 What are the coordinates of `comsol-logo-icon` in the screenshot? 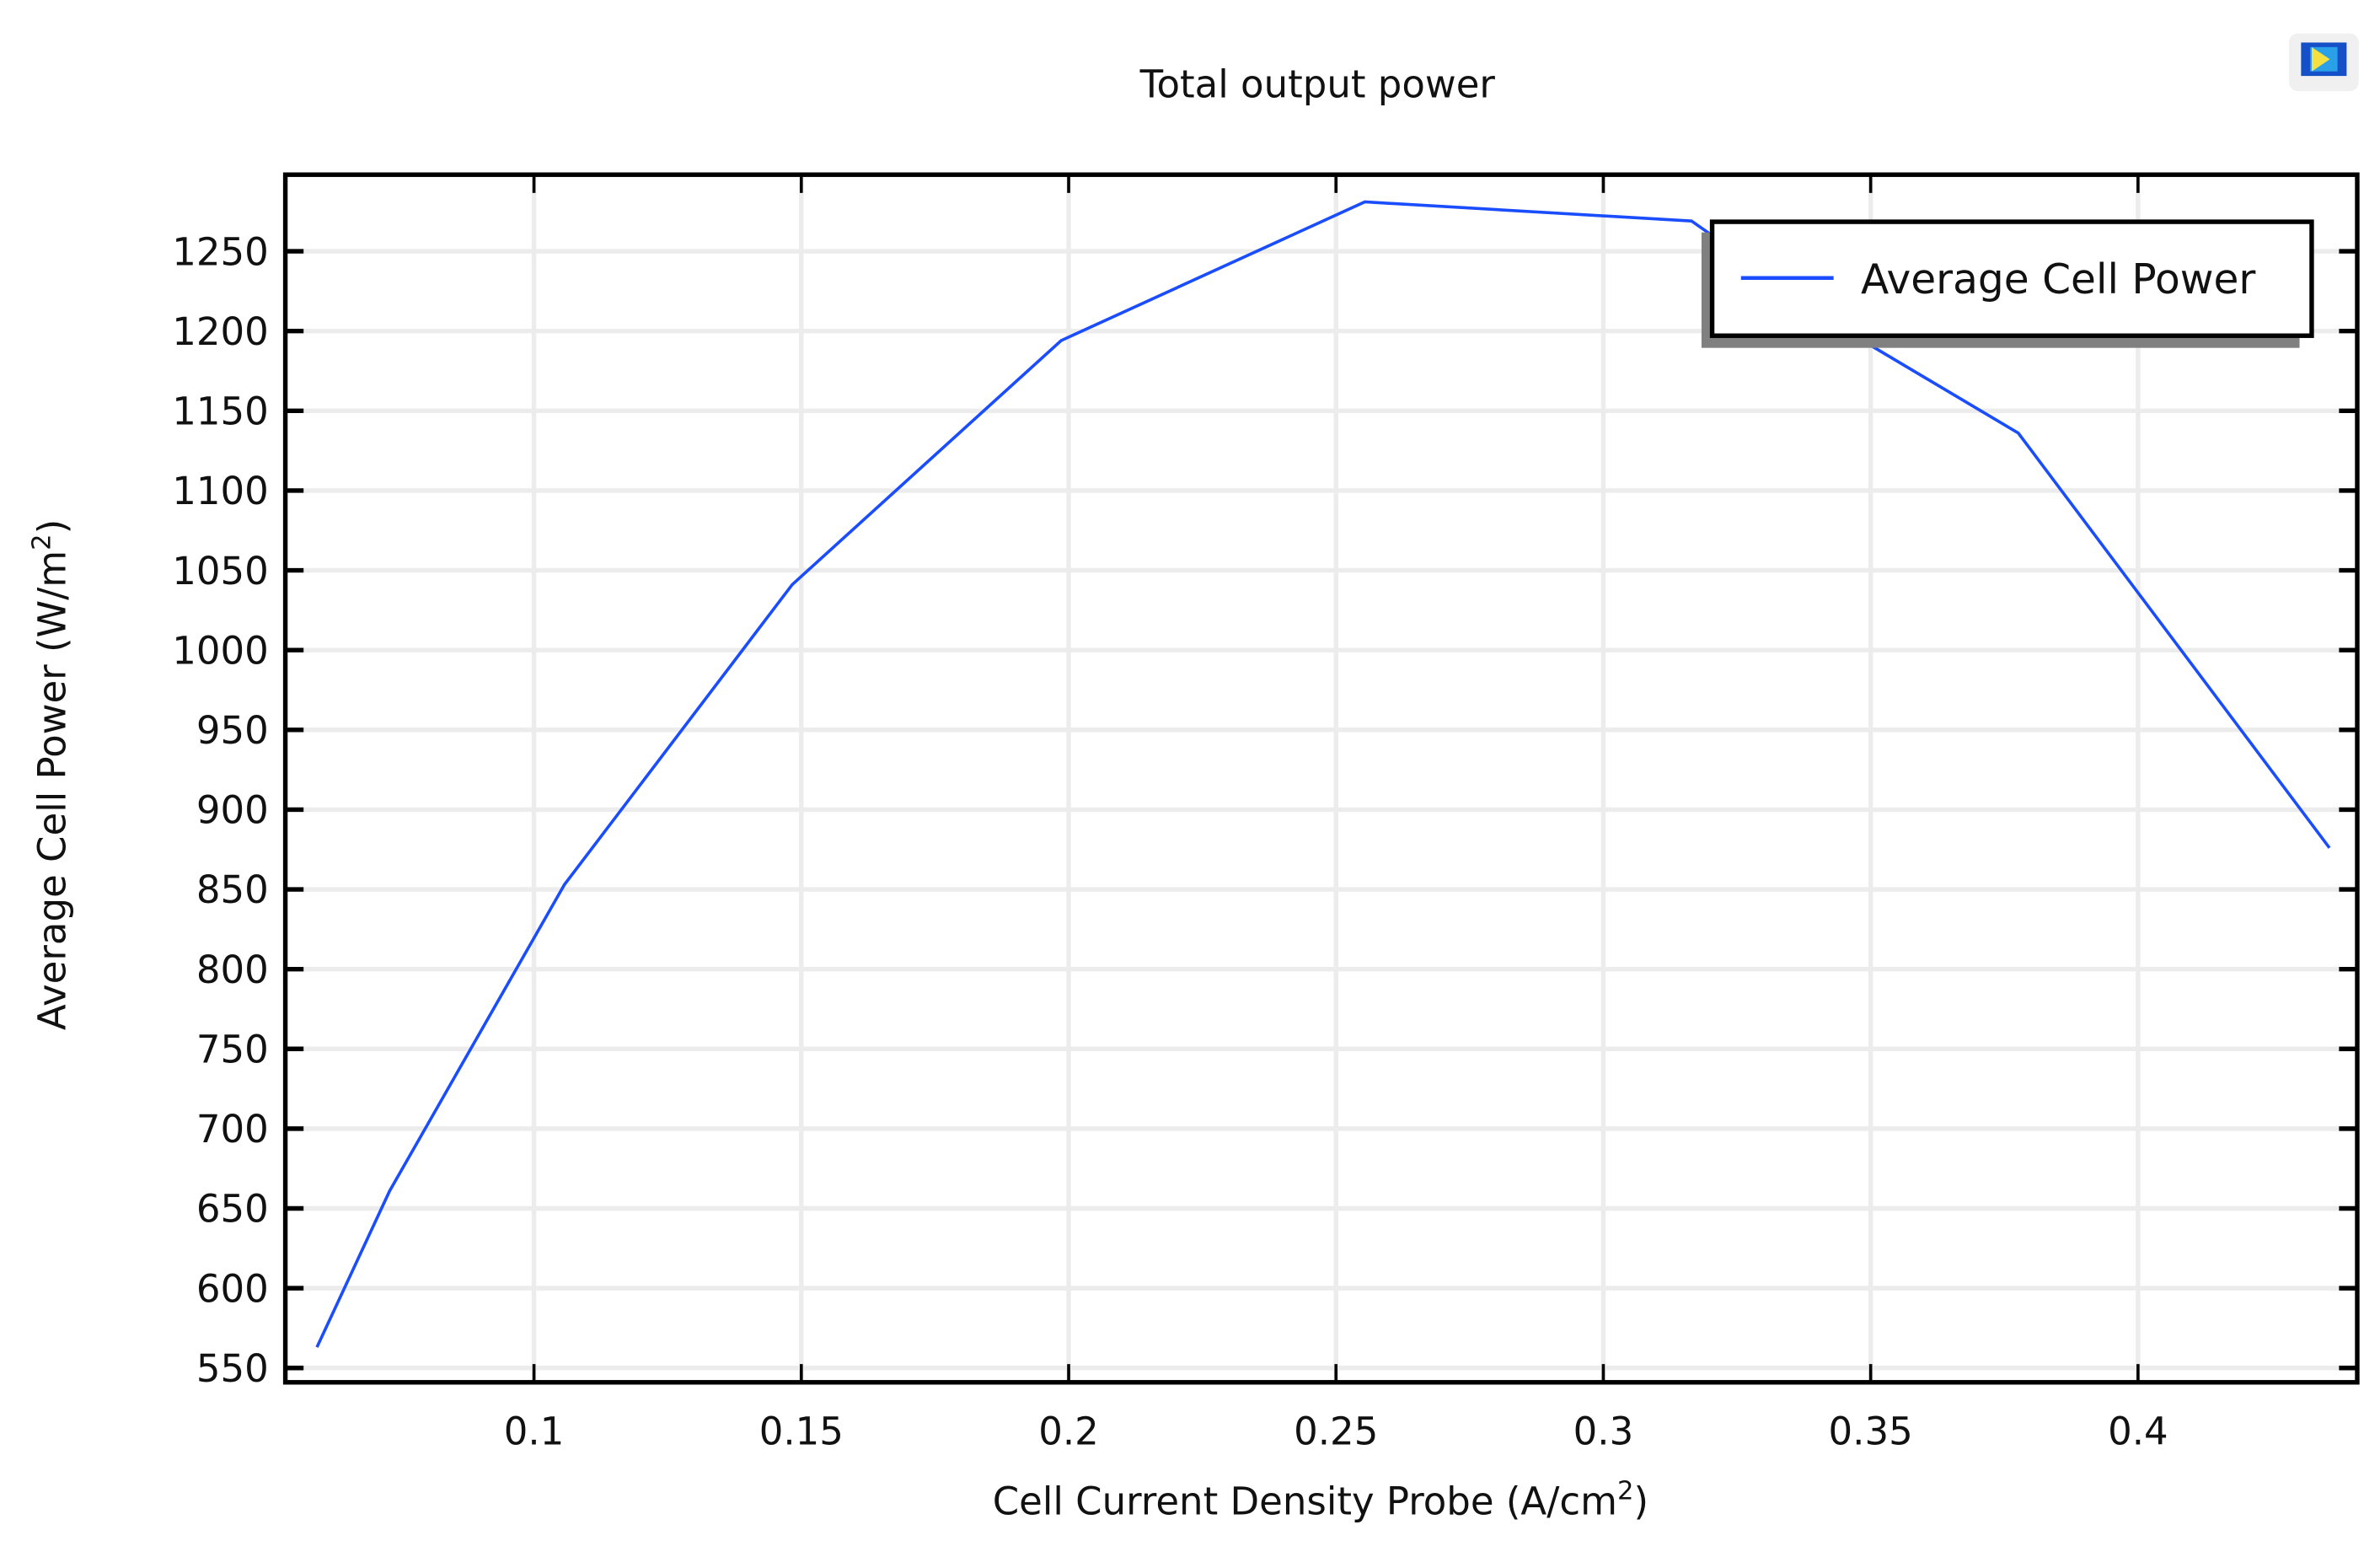 It's located at (2323, 62).